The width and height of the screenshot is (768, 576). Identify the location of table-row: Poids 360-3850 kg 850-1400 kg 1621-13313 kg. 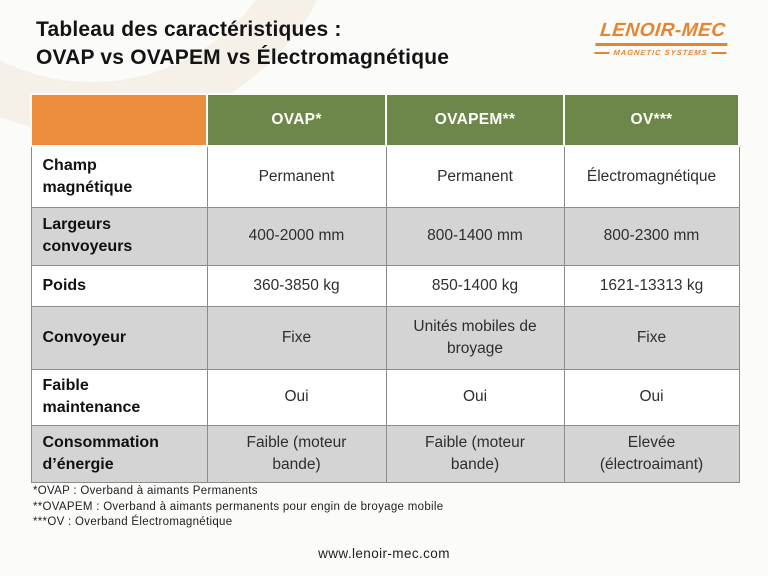
(385, 285).